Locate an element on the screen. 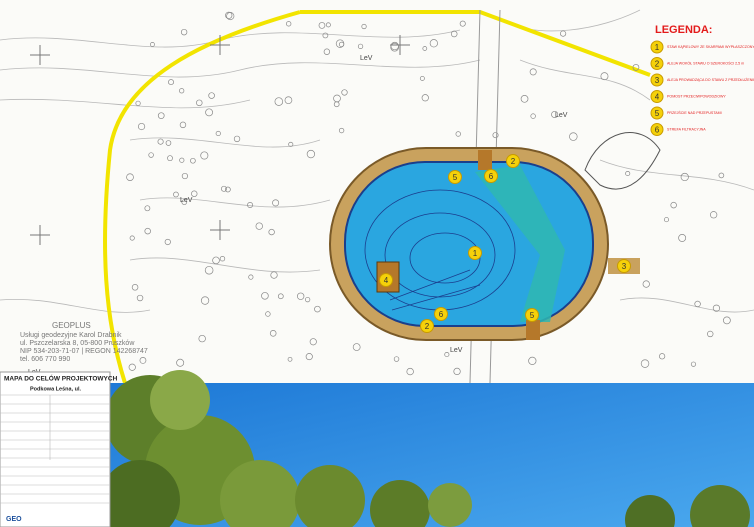 This screenshot has width=754, height=527. table is located at coordinates (55, 449).